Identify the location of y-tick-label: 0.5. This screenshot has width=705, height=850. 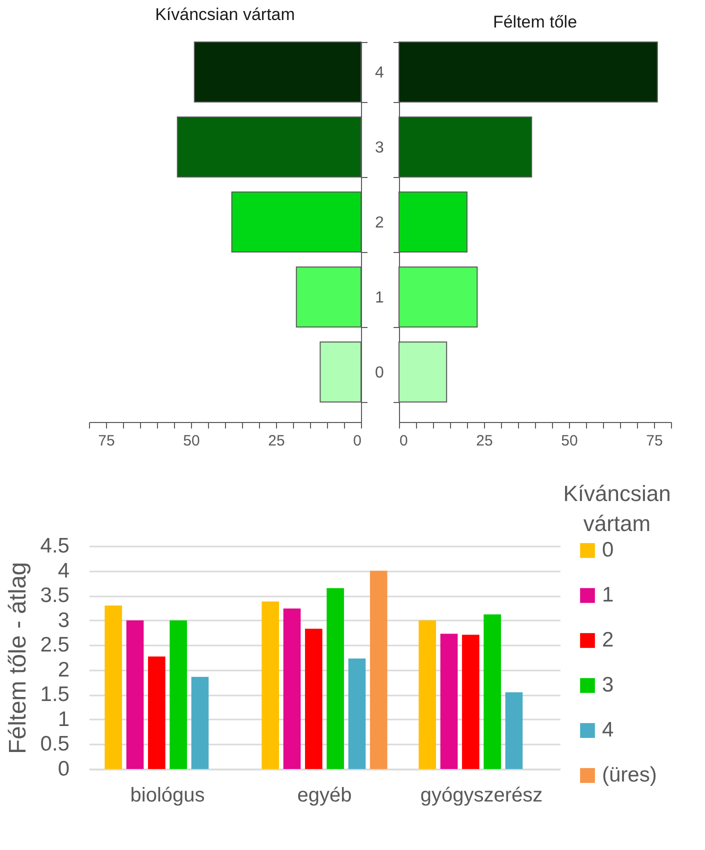
(55, 744).